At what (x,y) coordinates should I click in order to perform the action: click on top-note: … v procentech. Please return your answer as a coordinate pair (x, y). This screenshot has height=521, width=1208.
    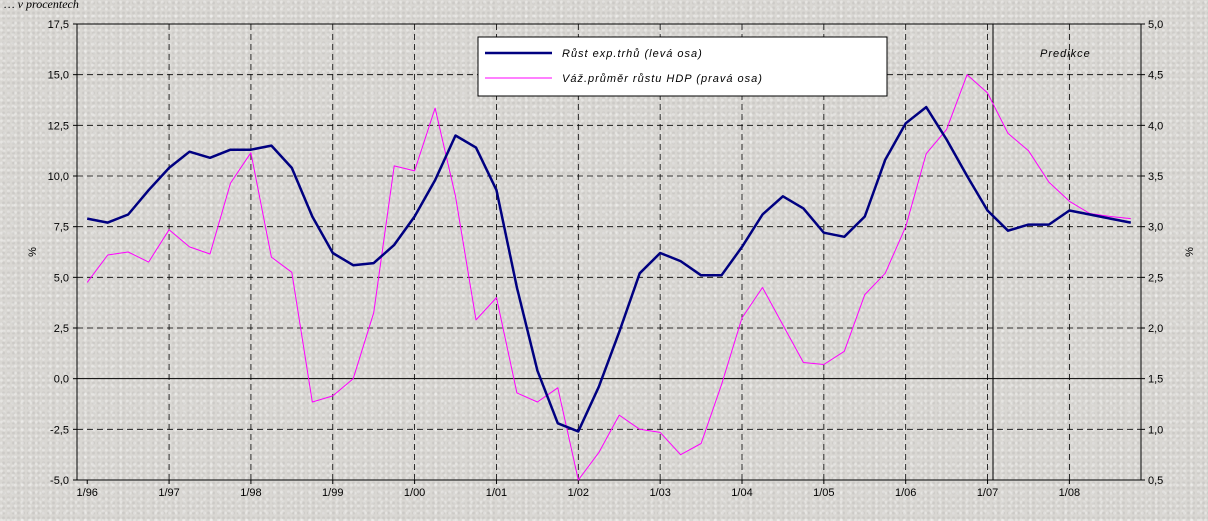
    Looking at the image, I should click on (41, 5).